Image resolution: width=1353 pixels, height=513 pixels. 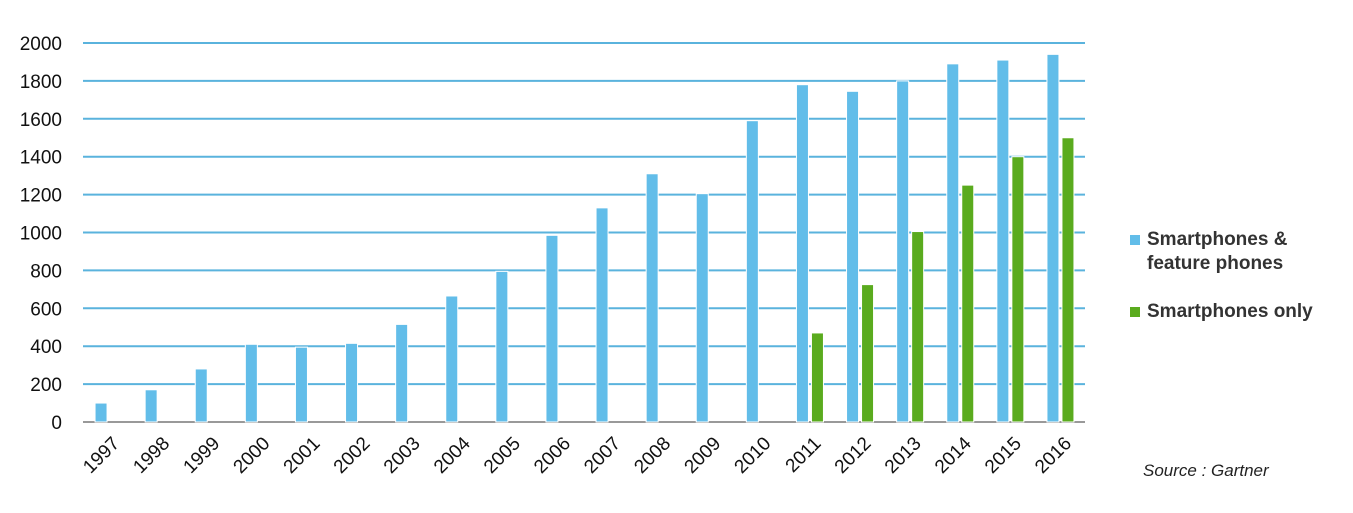 I want to click on x-tick-label: 1999, so click(x=202, y=455).